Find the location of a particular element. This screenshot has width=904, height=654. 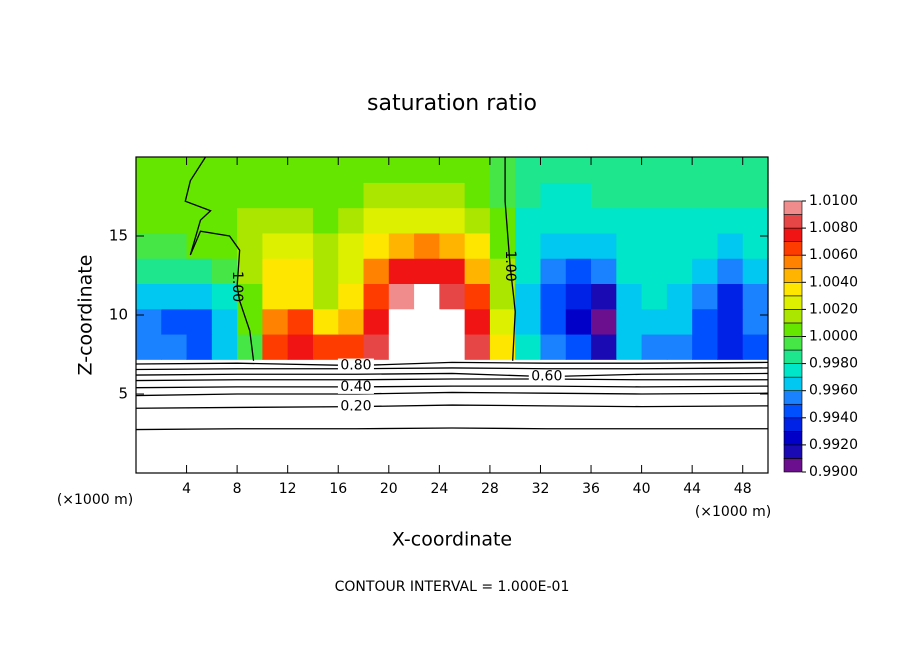

x-tick-label: 48 is located at coordinates (743, 489).